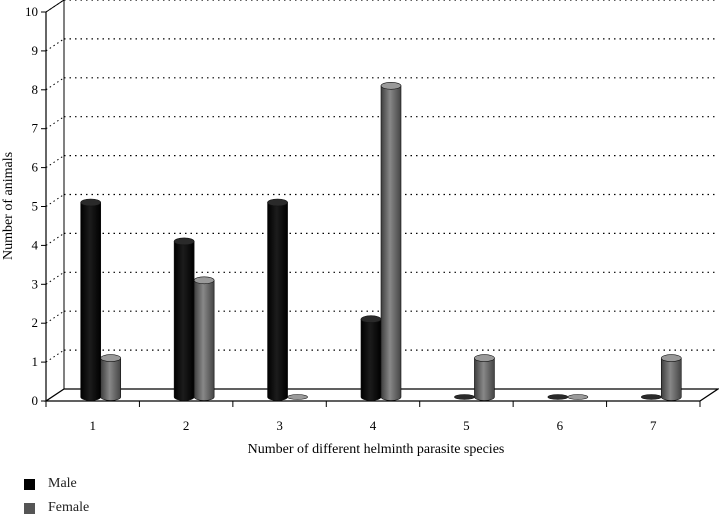  Describe the element at coordinates (35, 244) in the screenshot. I see `y-tick-label: 4` at that location.